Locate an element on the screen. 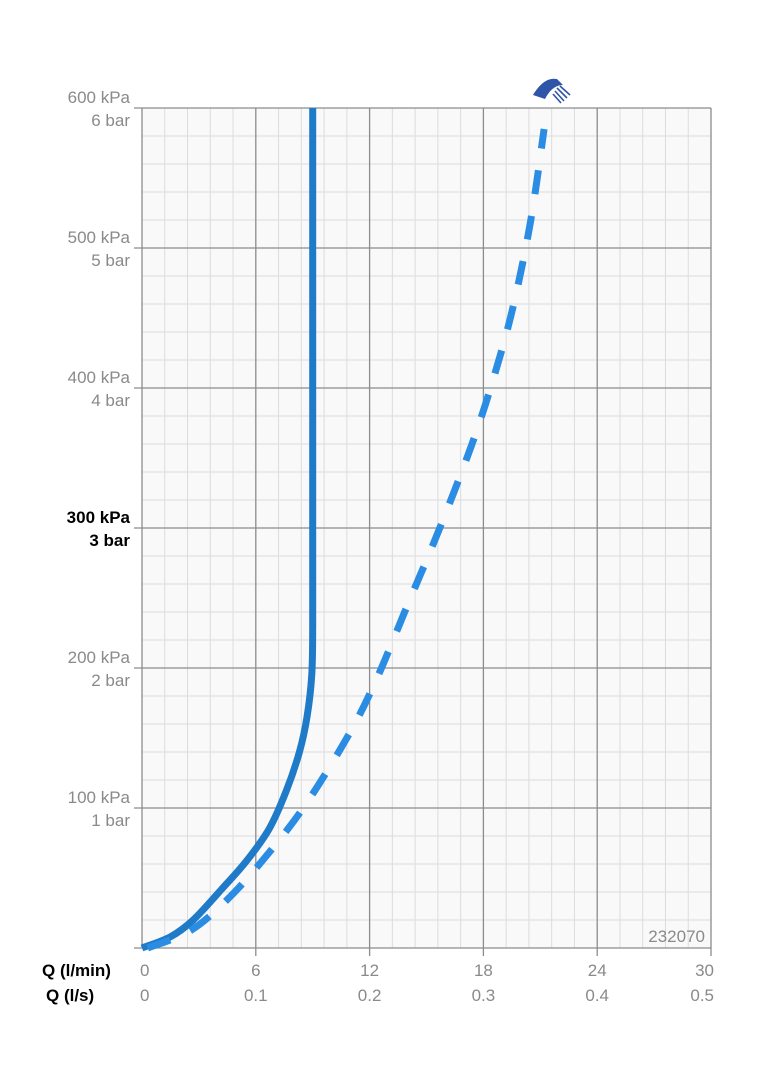  x-tick-label-ls: 0.3 is located at coordinates (484, 995).